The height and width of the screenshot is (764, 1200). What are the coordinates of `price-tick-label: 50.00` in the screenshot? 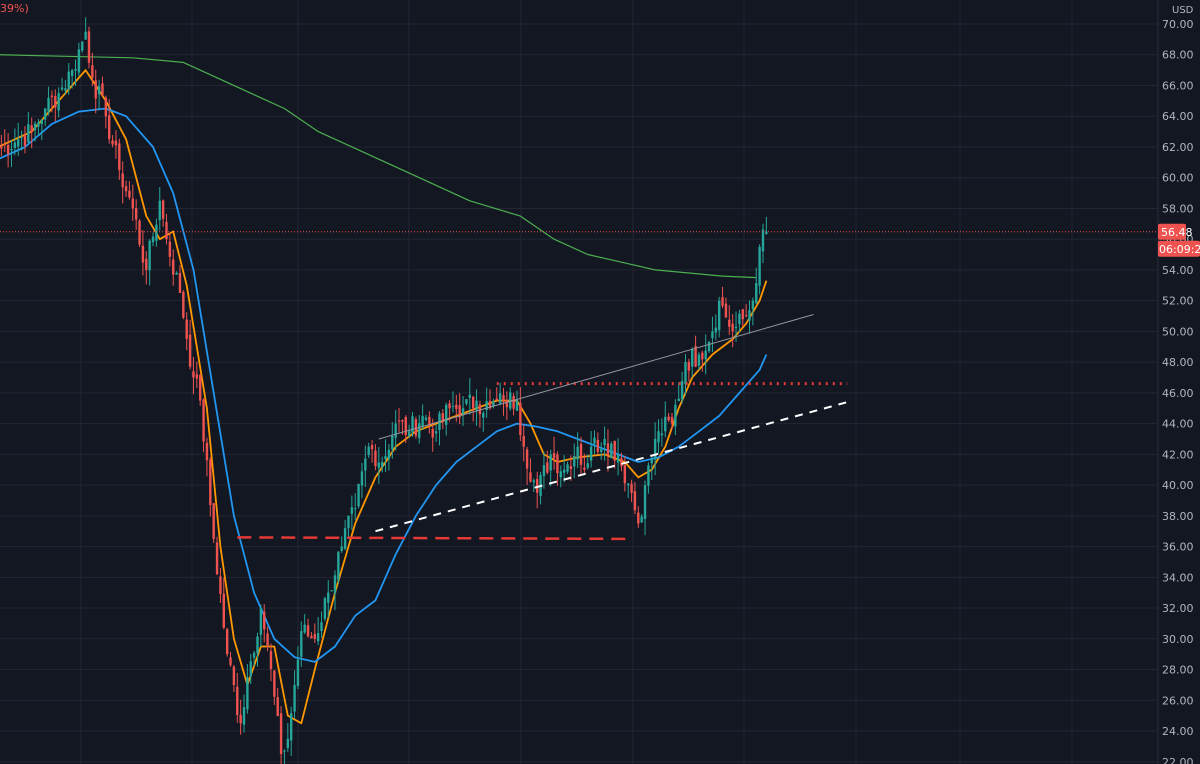 It's located at (1178, 331).